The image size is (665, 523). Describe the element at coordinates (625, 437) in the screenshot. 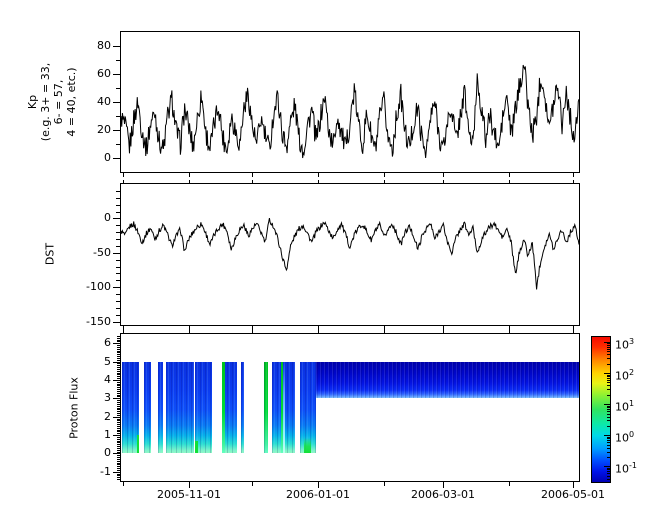

I see `colorbar-tick-label: 10⁰` at that location.